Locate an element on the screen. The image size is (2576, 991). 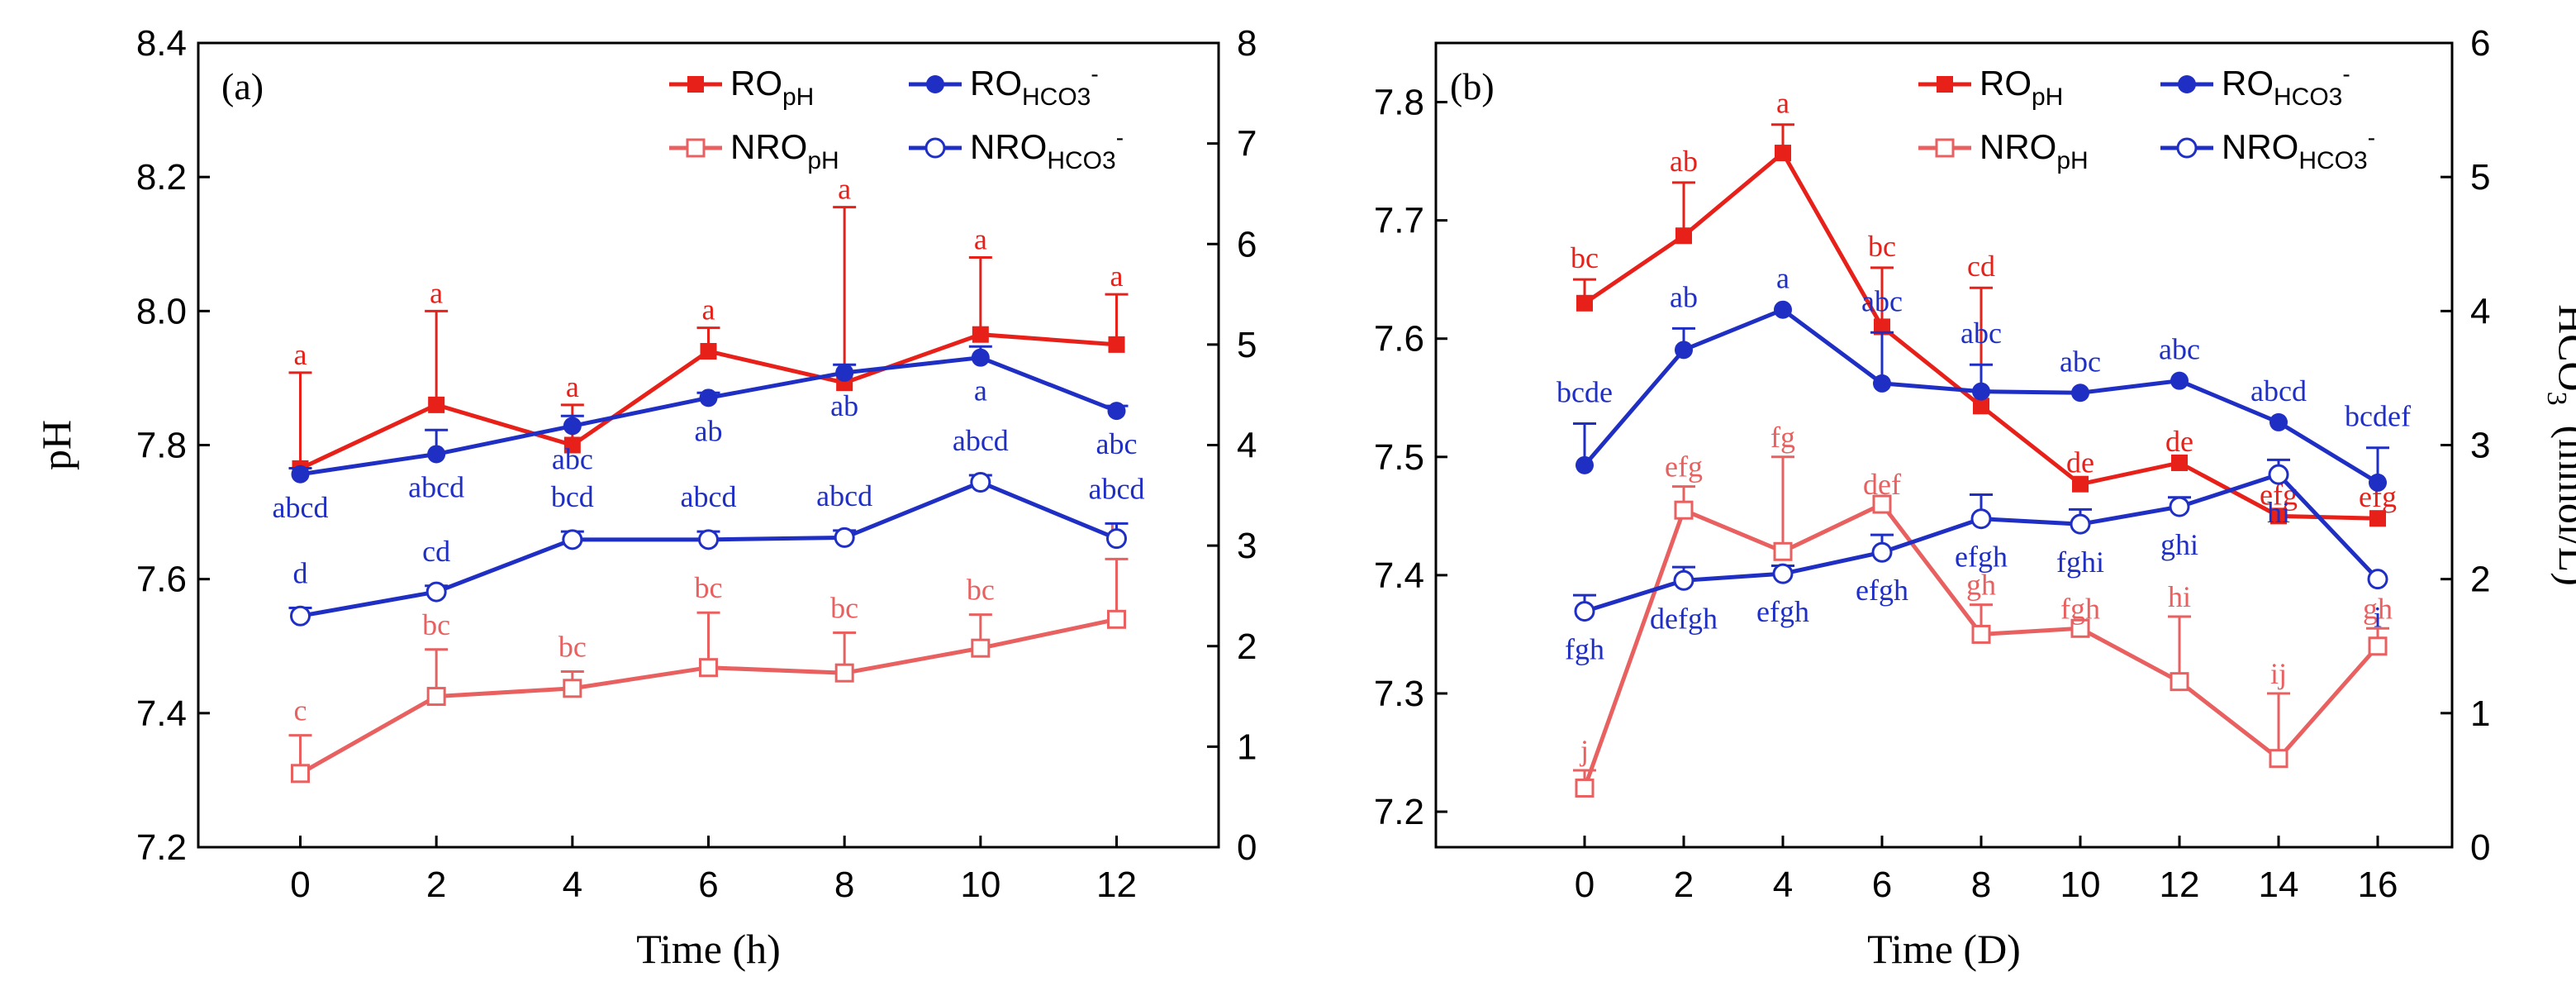
panel-label: (b) is located at coordinates (1472, 86).